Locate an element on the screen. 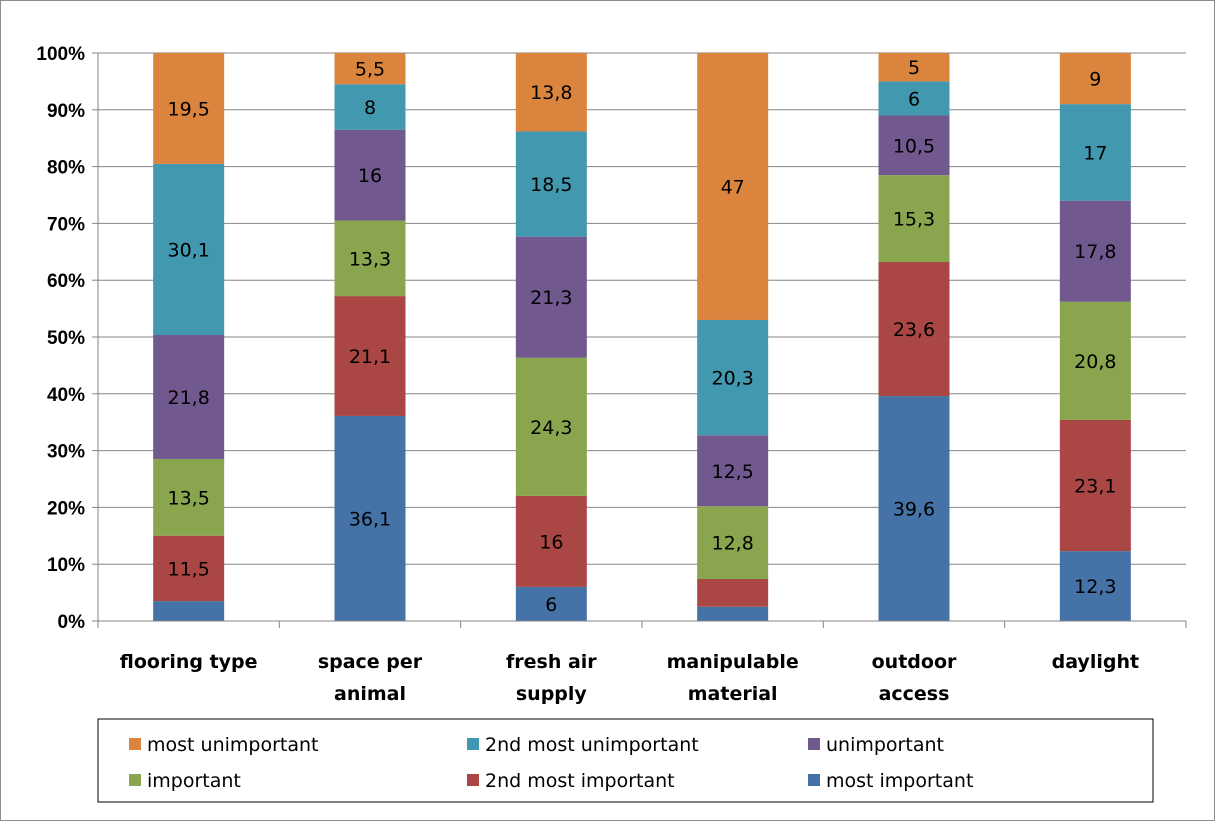  y-tick-label: 30% is located at coordinates (66, 452).